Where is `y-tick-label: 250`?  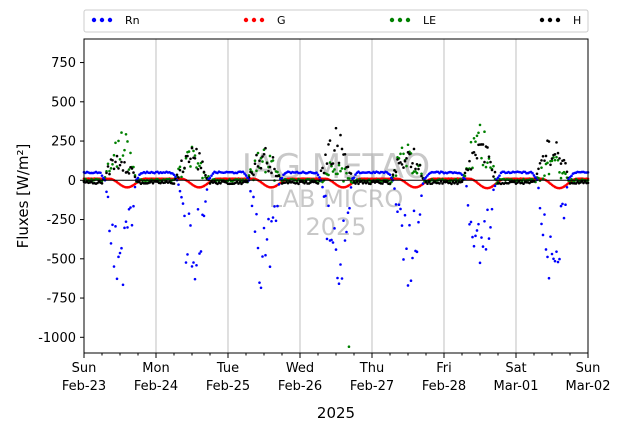
y-tick-label: 250 is located at coordinates (63, 142).